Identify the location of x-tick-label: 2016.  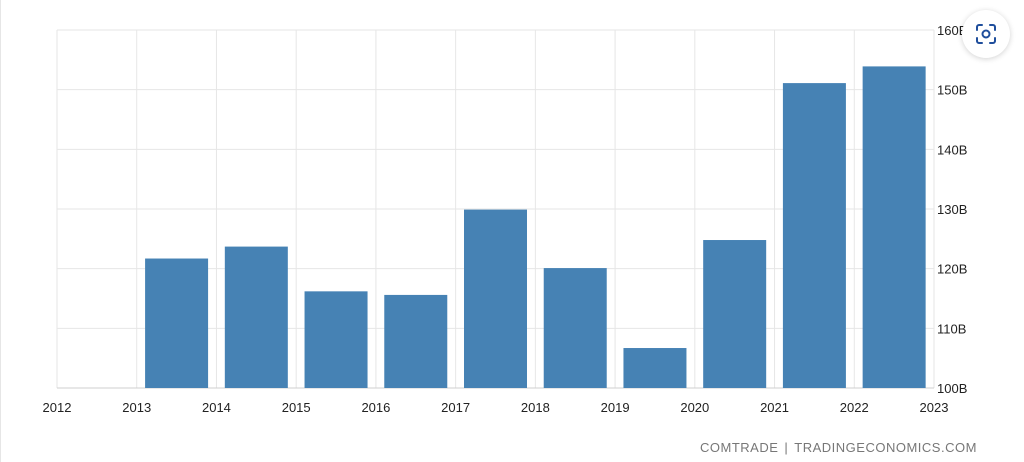
(375, 407).